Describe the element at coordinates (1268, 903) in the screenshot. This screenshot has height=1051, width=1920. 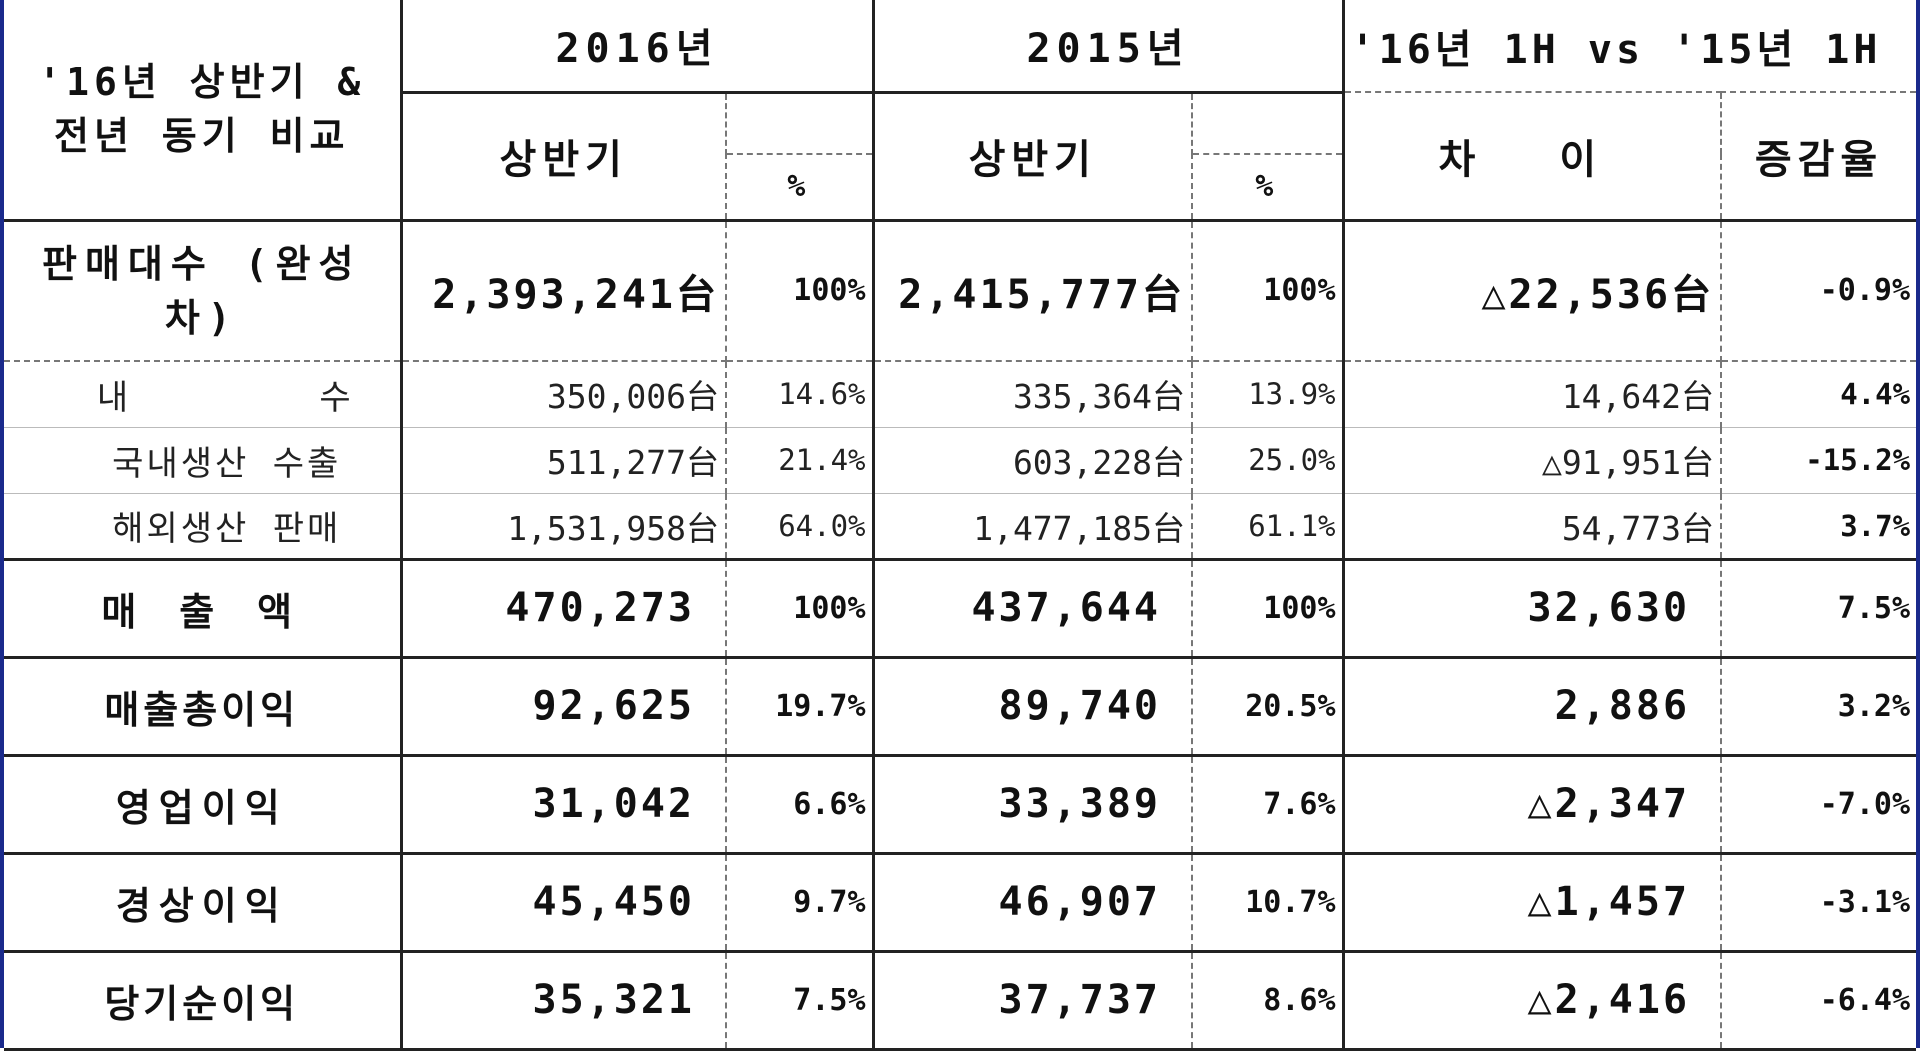
I see `pct-2015: 10.7%` at that location.